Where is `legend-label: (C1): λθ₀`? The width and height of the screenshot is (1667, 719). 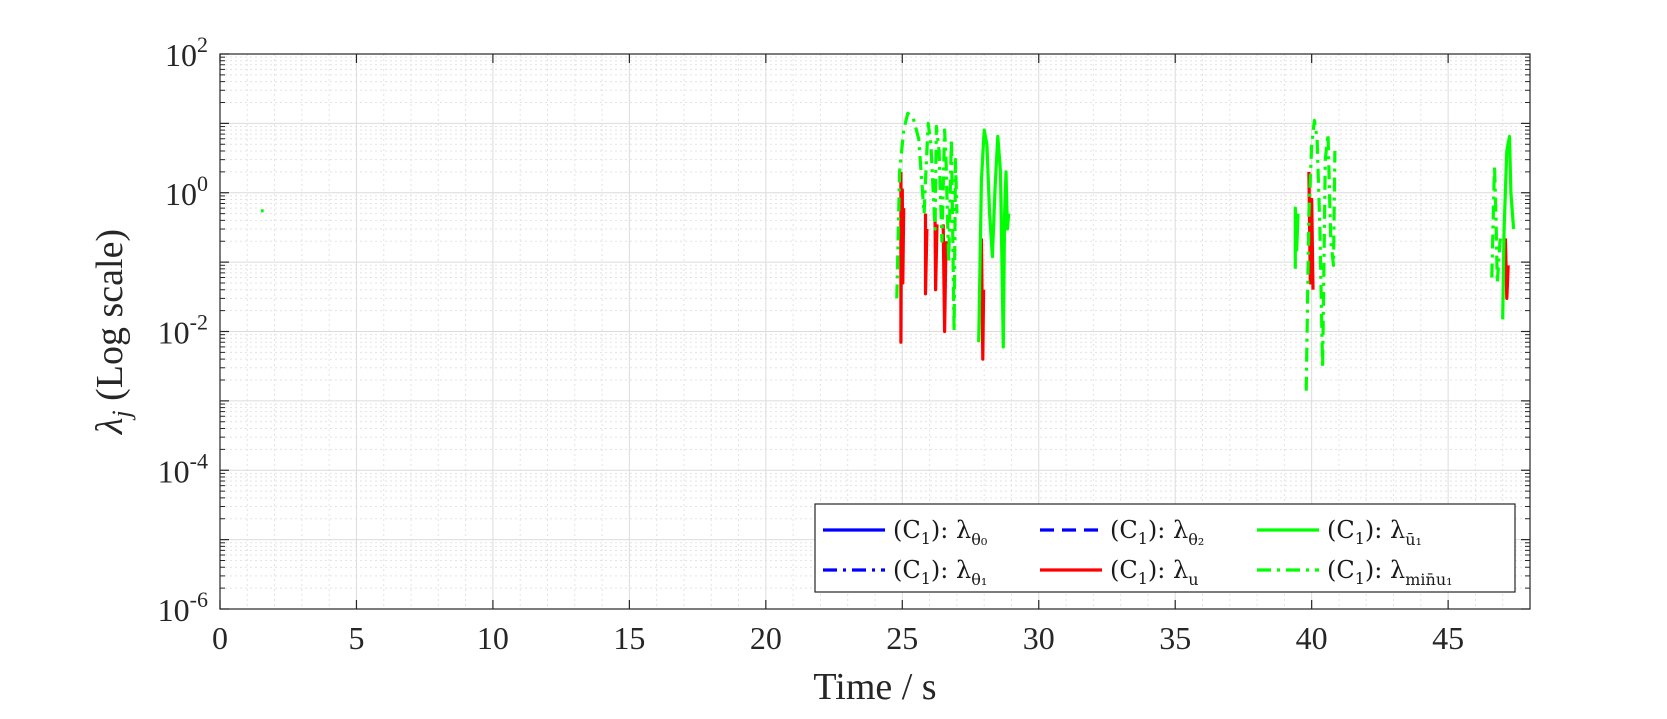
legend-label: (C1): λθ₀ is located at coordinates (940, 532).